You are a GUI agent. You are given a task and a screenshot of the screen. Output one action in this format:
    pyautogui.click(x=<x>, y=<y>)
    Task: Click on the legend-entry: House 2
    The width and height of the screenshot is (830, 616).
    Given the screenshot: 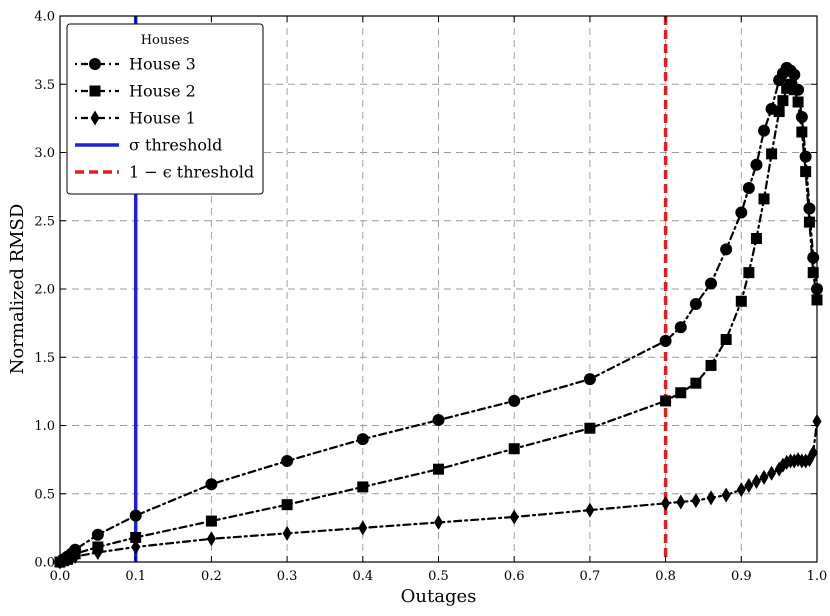 What is the action you would take?
    pyautogui.click(x=135, y=91)
    